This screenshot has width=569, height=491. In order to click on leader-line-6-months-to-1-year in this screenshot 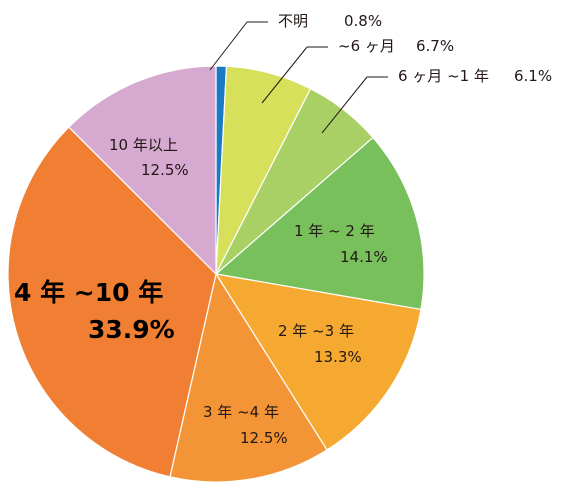, I will do `click(344, 105)`.